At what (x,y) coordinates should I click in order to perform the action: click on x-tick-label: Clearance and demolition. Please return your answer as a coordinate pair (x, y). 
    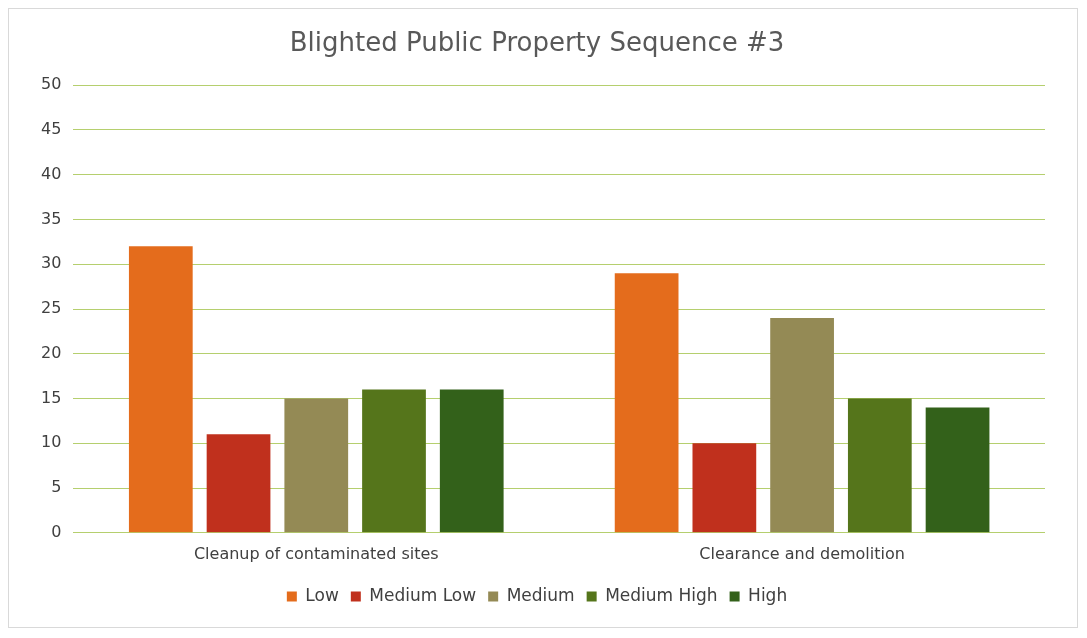
    Looking at the image, I should click on (802, 553).